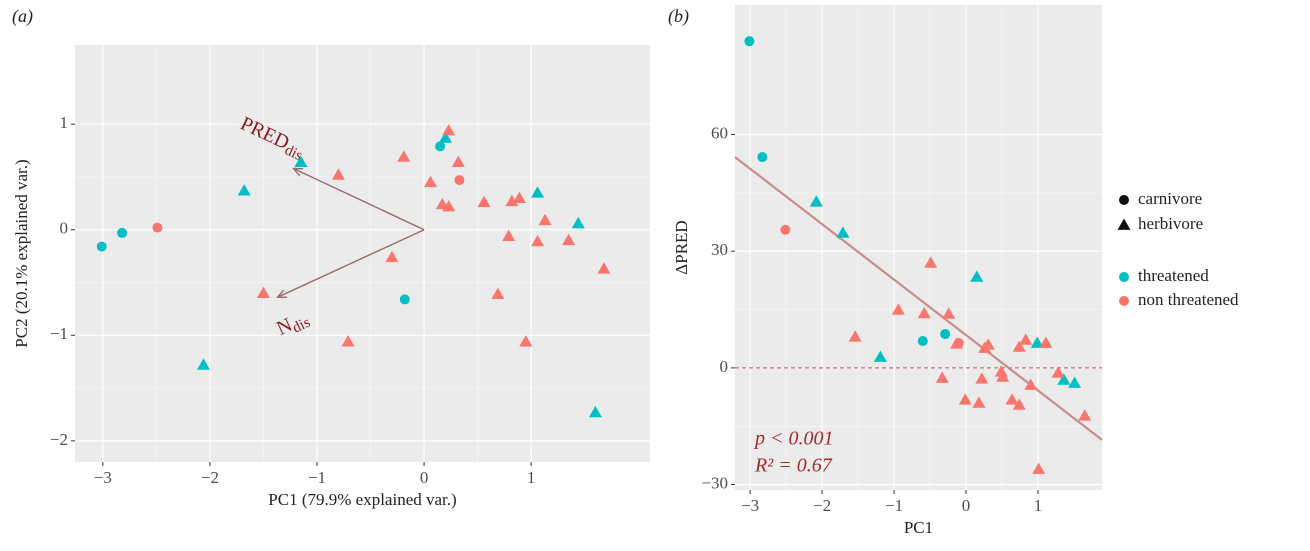  I want to click on x-axis-label: PC1, so click(918, 527).